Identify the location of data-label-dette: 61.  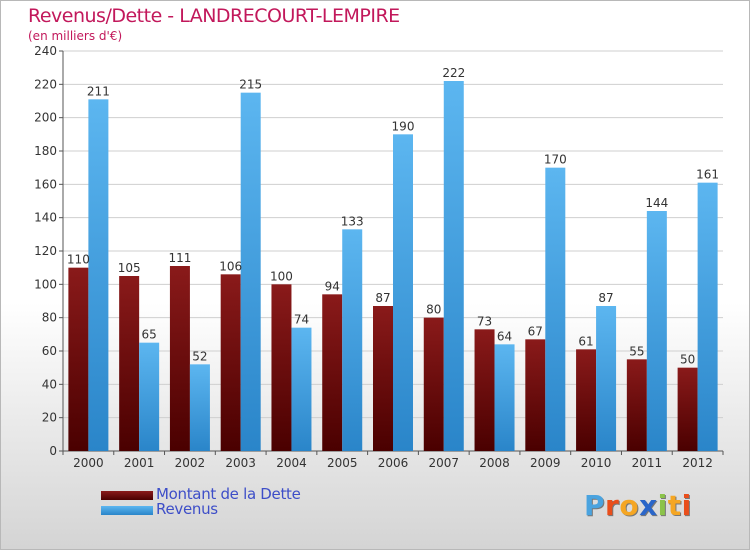
(585, 341).